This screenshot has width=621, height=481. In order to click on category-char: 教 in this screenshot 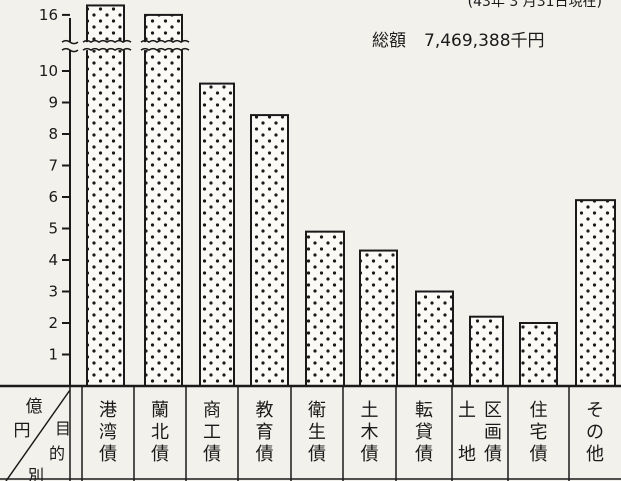, I will do `click(265, 410)`.